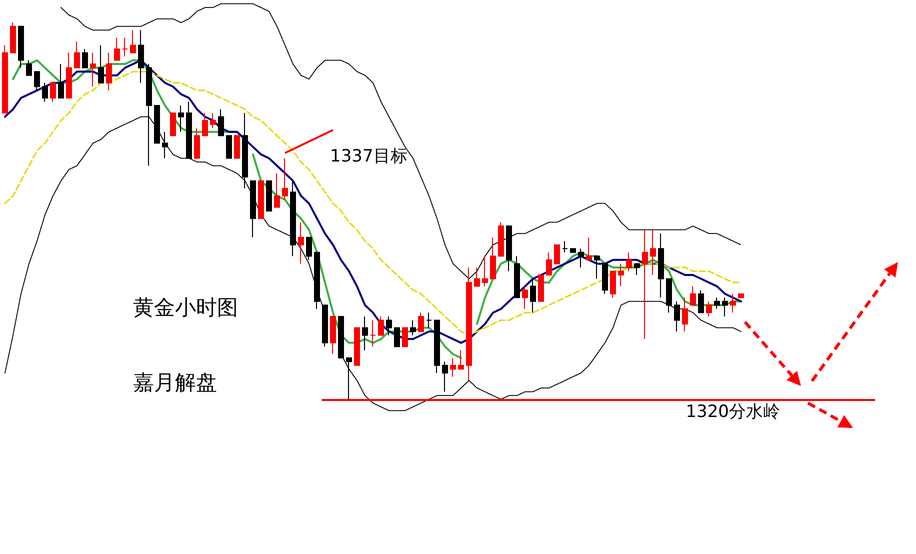 This screenshot has width=916, height=554. Describe the element at coordinates (185, 308) in the screenshot. I see `text: 黄金小时图` at that location.